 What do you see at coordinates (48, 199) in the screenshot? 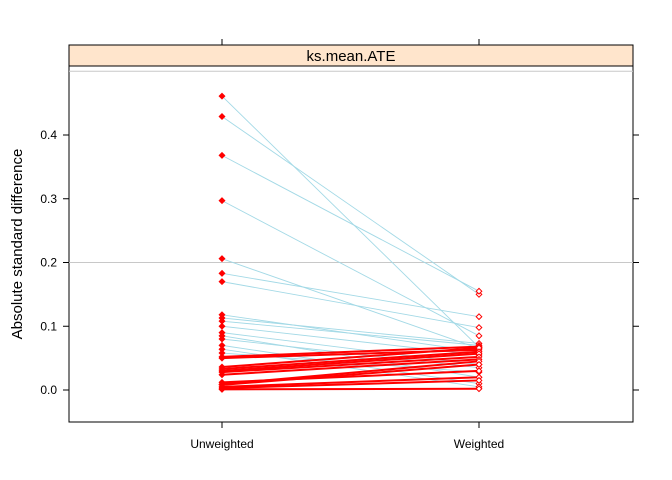
I see `y-tick-label: 0.3` at bounding box center [48, 199].